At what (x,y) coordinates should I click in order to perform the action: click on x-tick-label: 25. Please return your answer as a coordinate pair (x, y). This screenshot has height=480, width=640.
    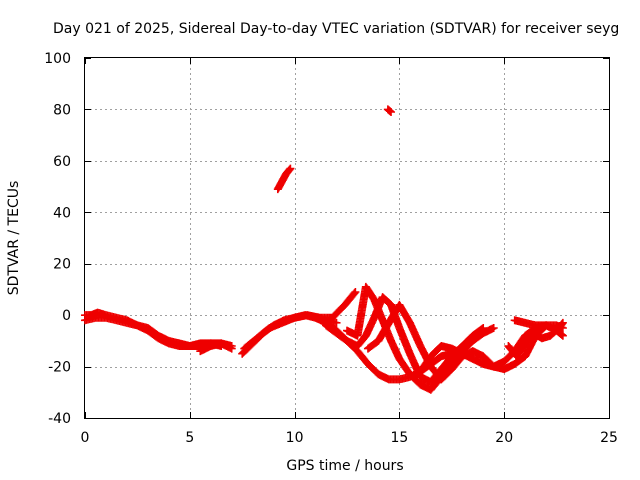
    Looking at the image, I should click on (609, 438).